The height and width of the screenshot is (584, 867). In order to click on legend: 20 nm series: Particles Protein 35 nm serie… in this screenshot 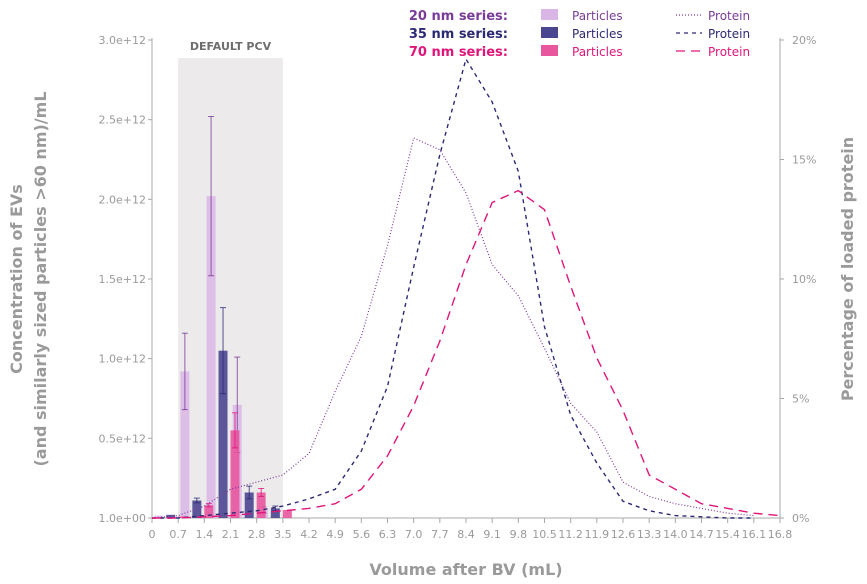, I will do `click(579, 34)`.